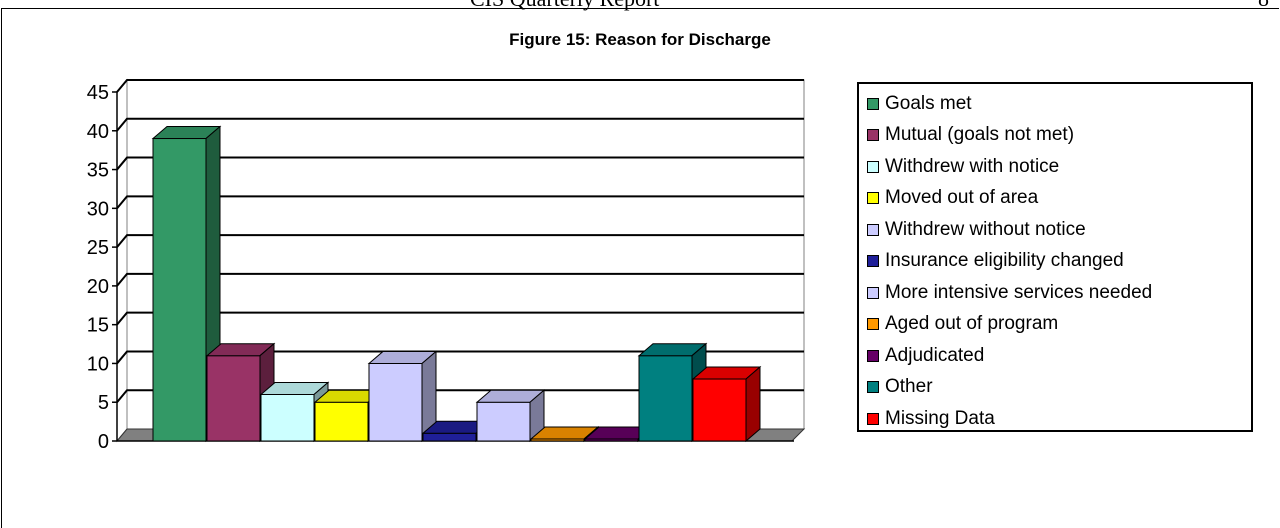  What do you see at coordinates (1059, 104) in the screenshot?
I see `legend-item: Goals met` at bounding box center [1059, 104].